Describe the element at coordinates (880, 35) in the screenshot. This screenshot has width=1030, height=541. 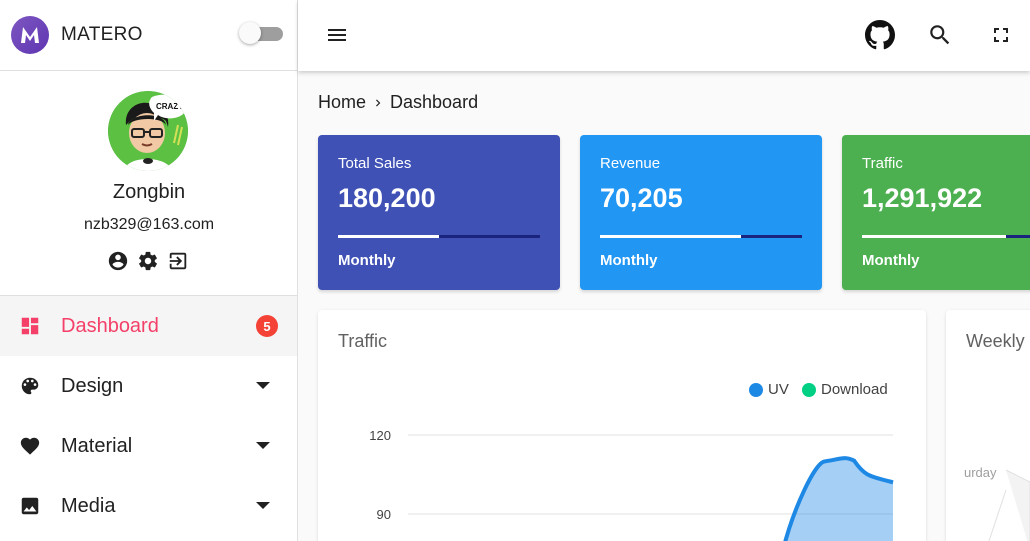
I see `github-icon` at that location.